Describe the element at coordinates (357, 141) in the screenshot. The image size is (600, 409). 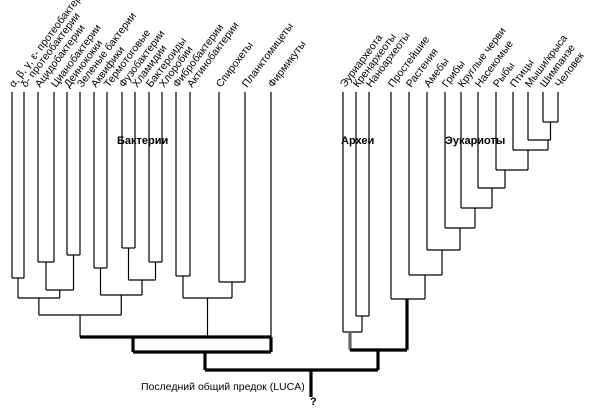
I see `group-label-archaea: Археи` at that location.